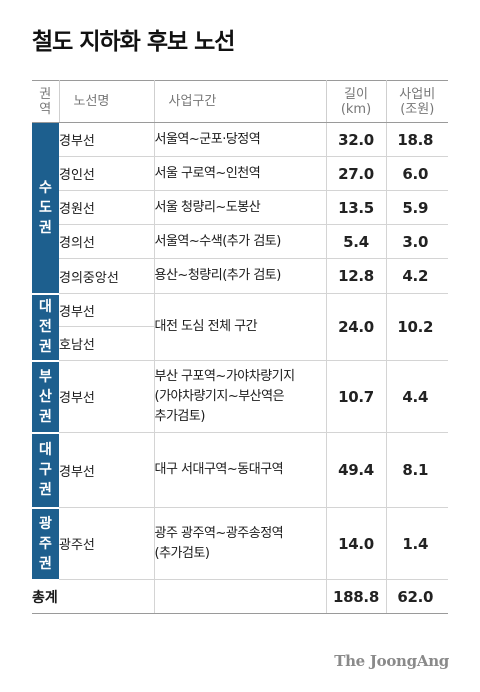 The width and height of the screenshot is (480, 692). Describe the element at coordinates (356, 327) in the screenshot. I see `length-value: 24.0` at that location.